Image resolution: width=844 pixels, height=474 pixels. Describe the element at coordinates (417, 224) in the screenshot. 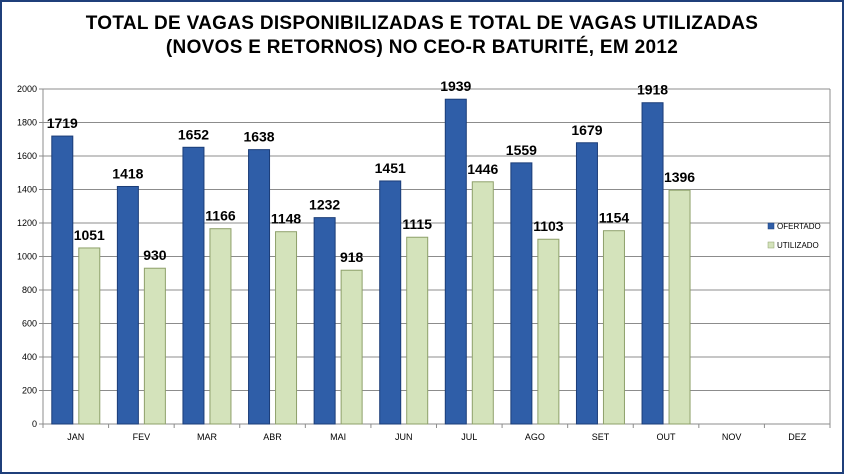

I see `utilizado-data-label: 1115` at that location.